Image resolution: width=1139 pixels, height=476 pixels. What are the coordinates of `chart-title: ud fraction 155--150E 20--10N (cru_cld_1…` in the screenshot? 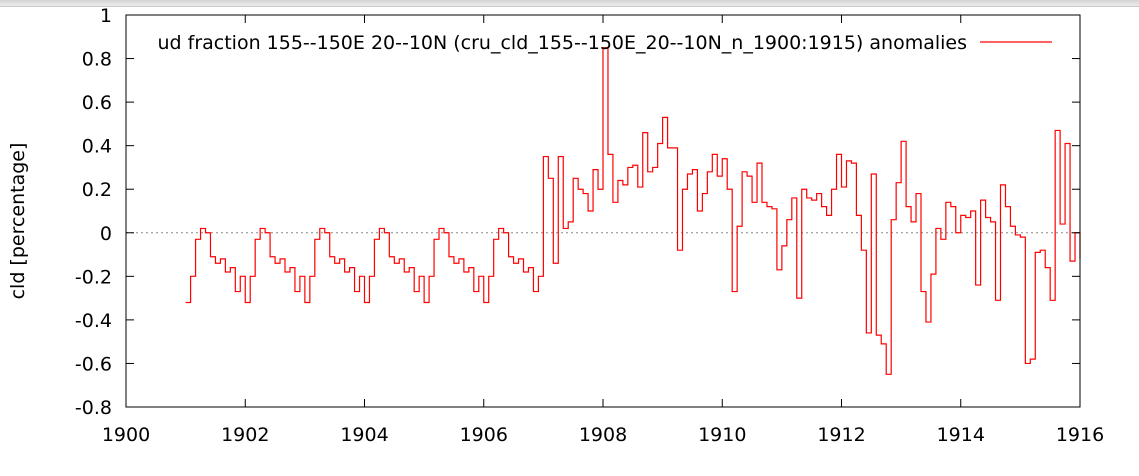 It's located at (562, 43).